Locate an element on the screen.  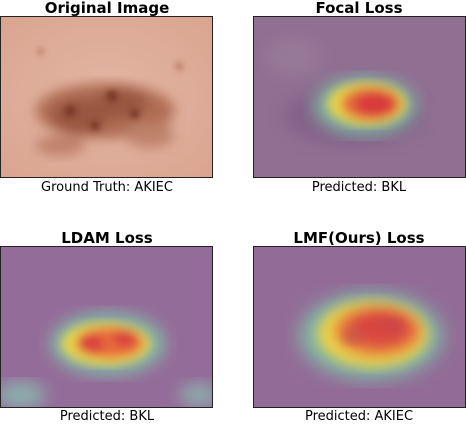
panel-title: Focal Loss is located at coordinates (359, 8).